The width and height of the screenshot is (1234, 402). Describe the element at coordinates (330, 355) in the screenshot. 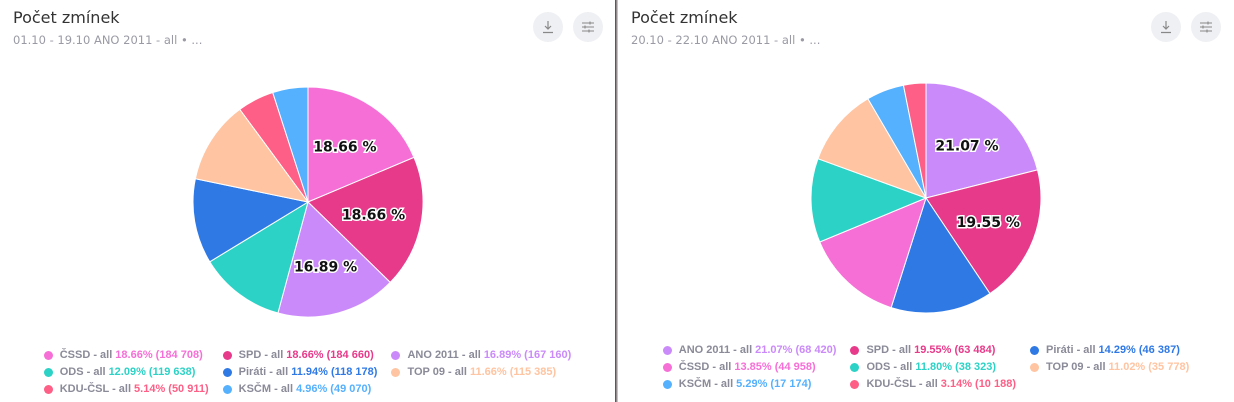

I see `legend-value: 18.66% (184 660)` at that location.